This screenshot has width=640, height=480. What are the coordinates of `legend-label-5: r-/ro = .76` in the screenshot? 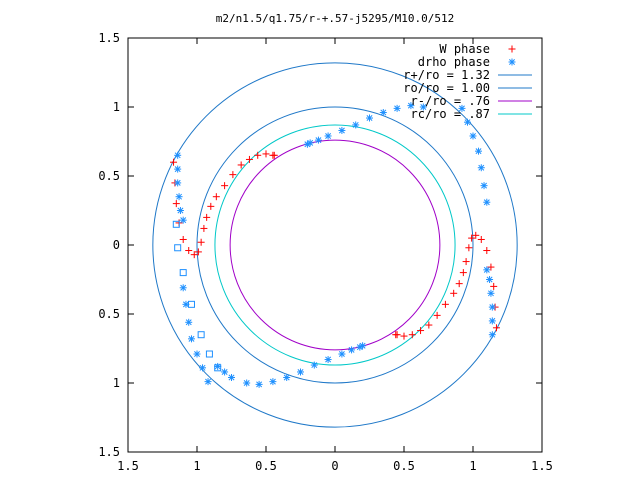 It's located at (450, 101).